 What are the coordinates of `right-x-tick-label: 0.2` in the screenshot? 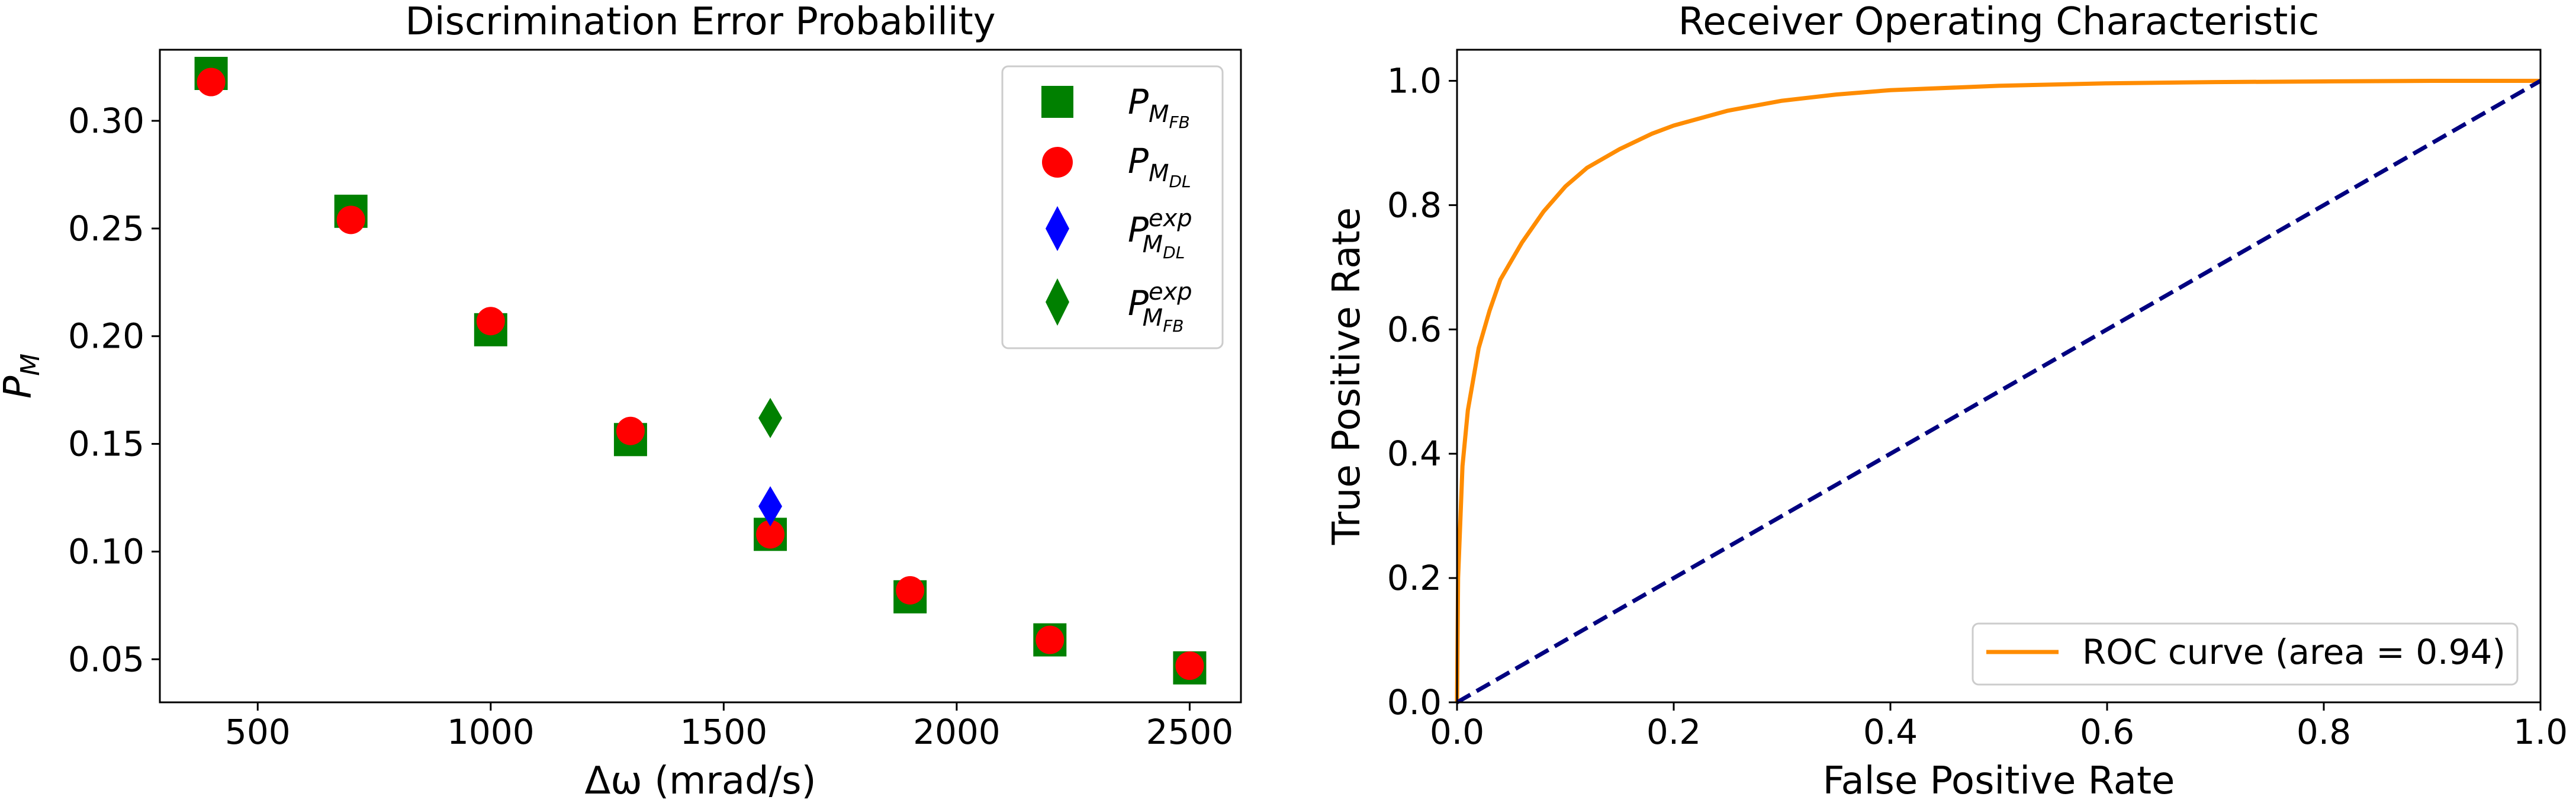 It's located at (1673, 732).